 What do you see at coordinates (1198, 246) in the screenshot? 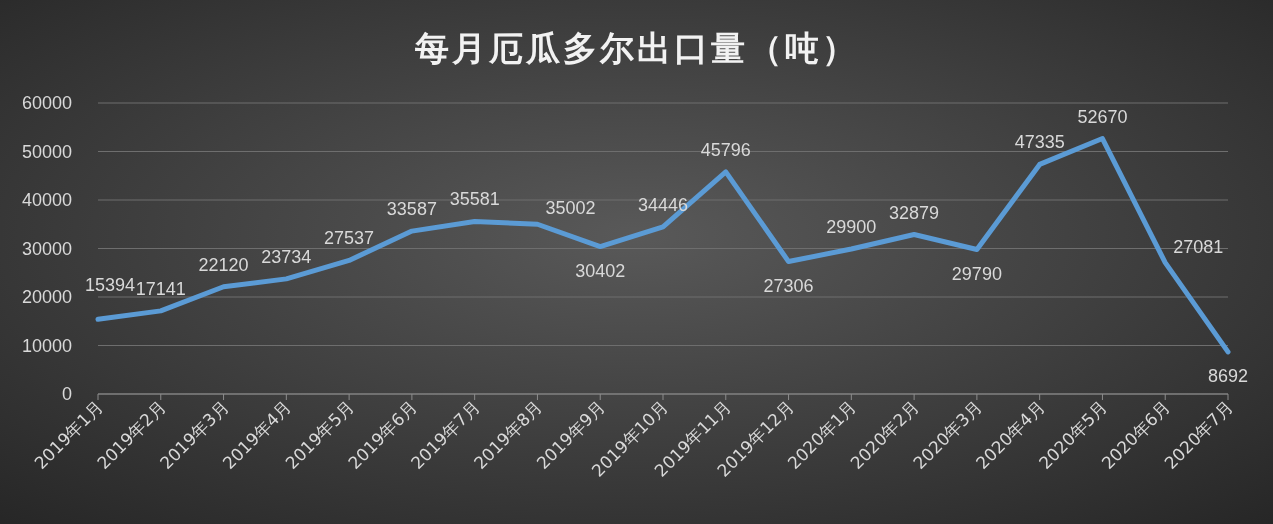
I see `data-label: 27081` at bounding box center [1198, 246].